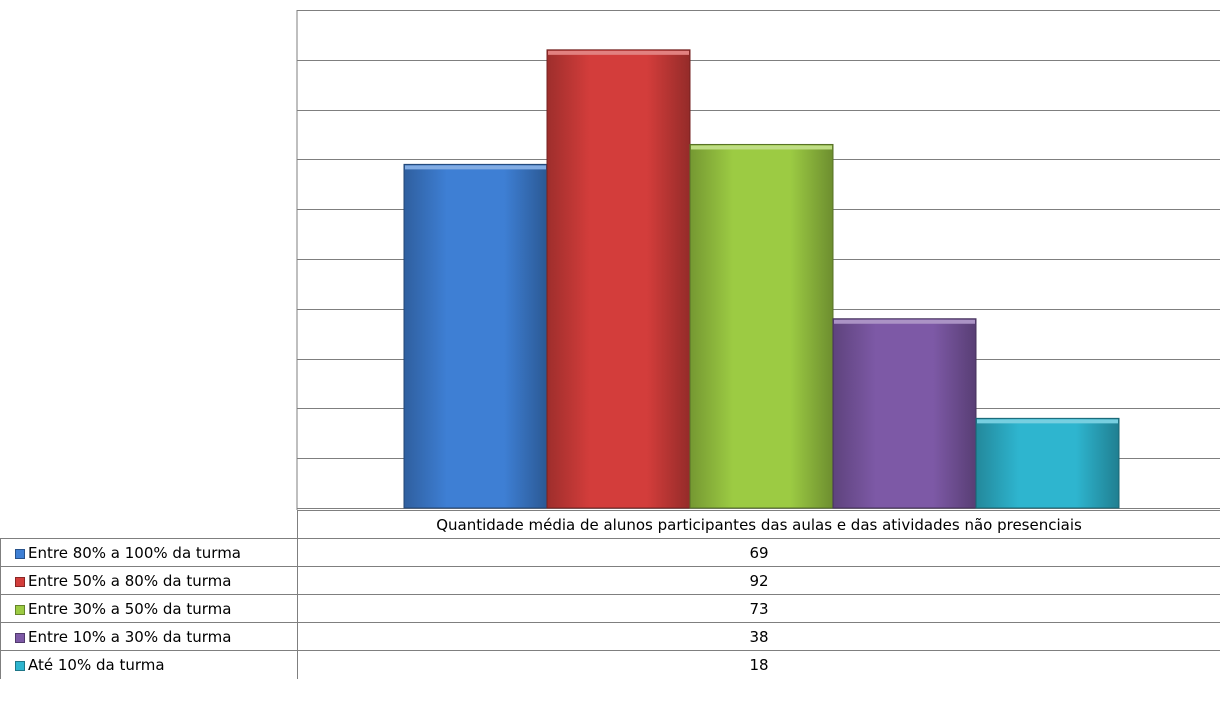 The width and height of the screenshot is (1220, 715). I want to click on series-label-cell: Entre 50% a 80% da turma, so click(149, 580).